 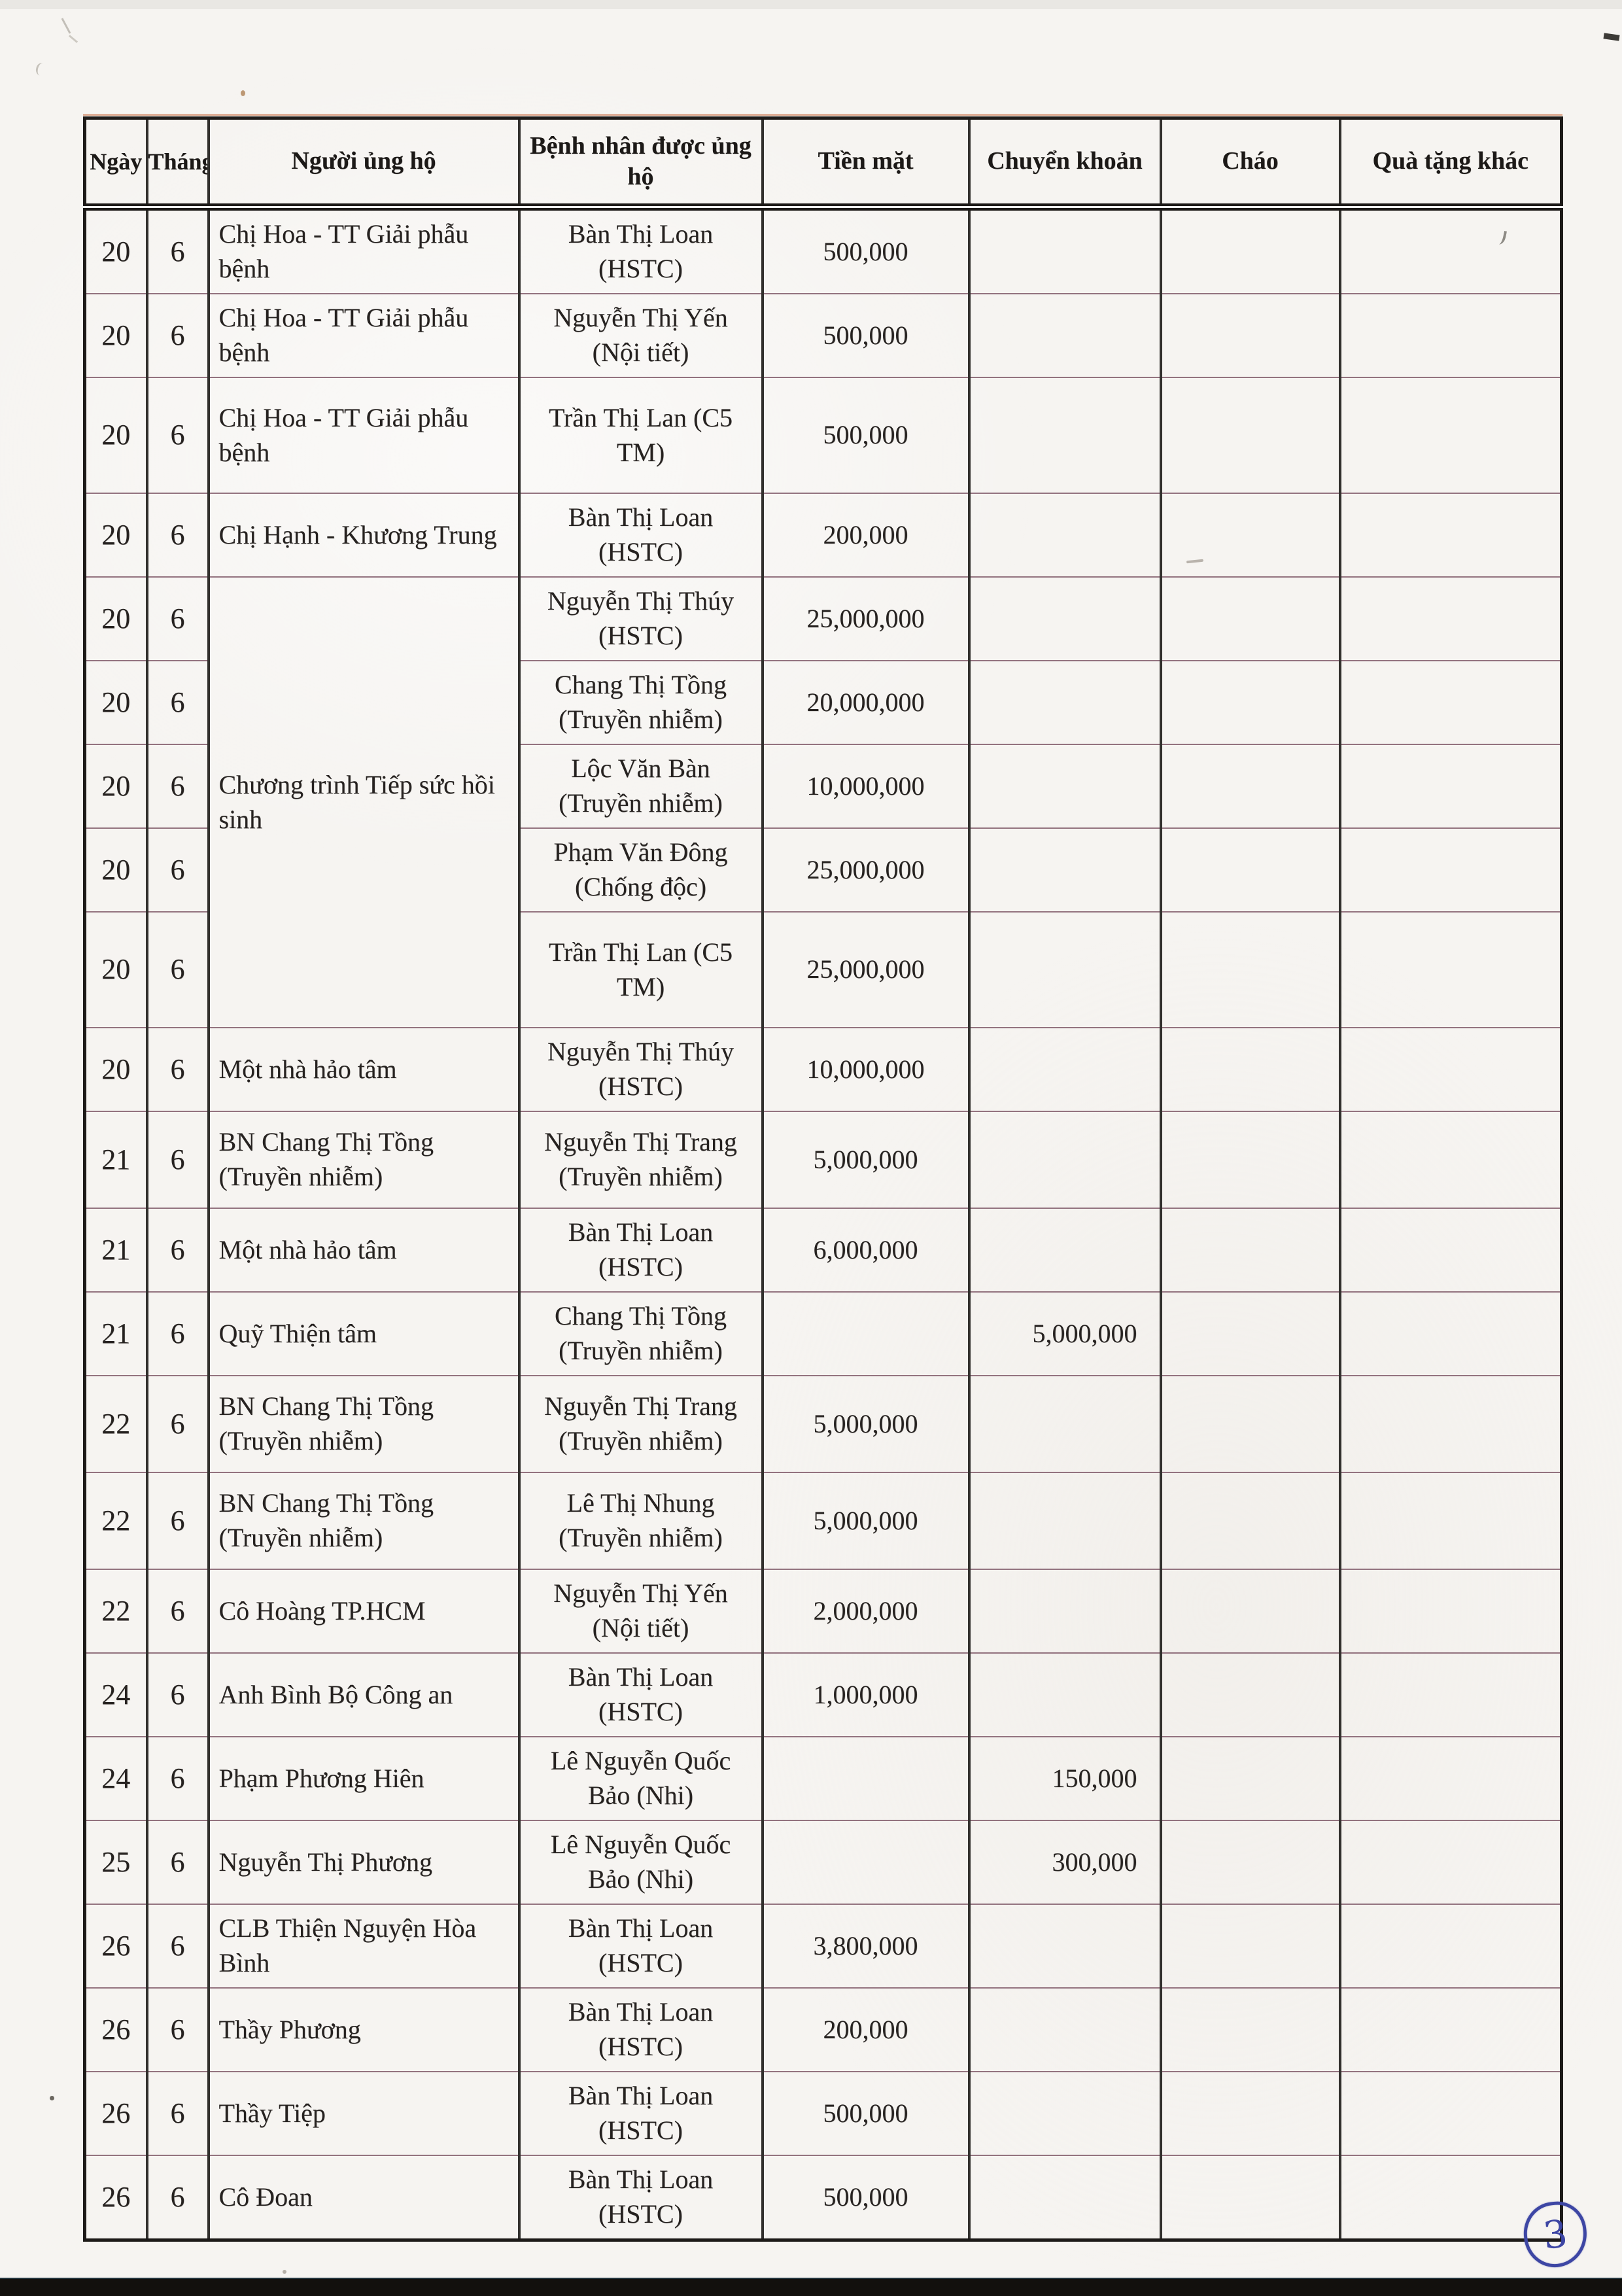 What do you see at coordinates (640, 1862) in the screenshot?
I see `cell-patient: Lê Nguyễn Quốc Bảo (Nhi)` at bounding box center [640, 1862].